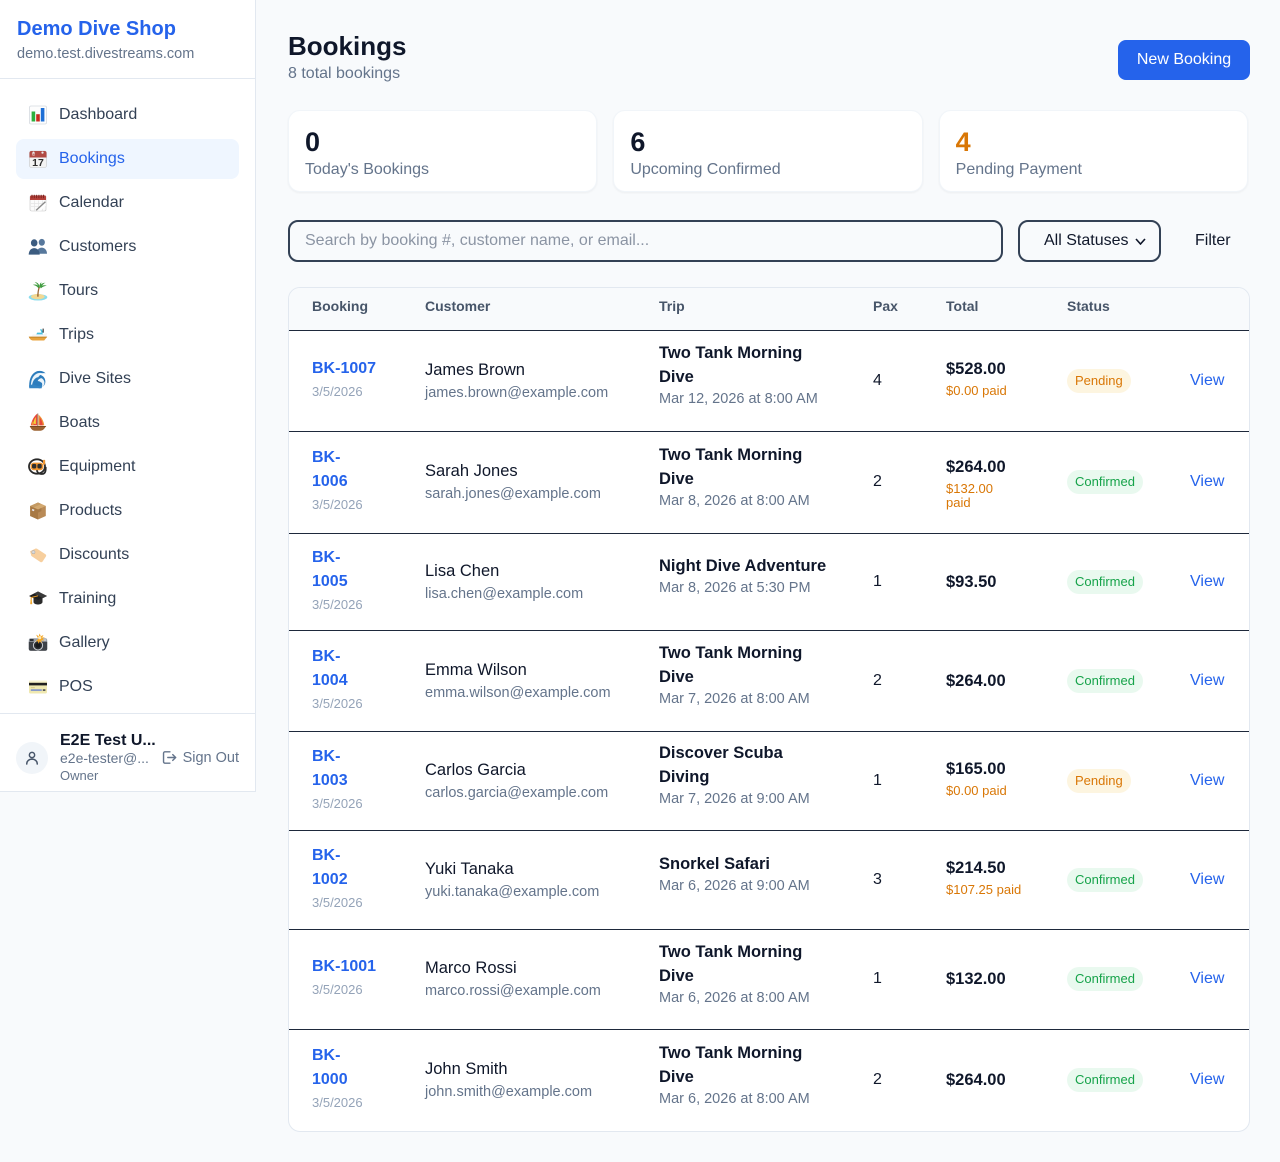 The width and height of the screenshot is (1280, 1162). Describe the element at coordinates (34, 154) in the screenshot. I see `svg-text: M` at that location.